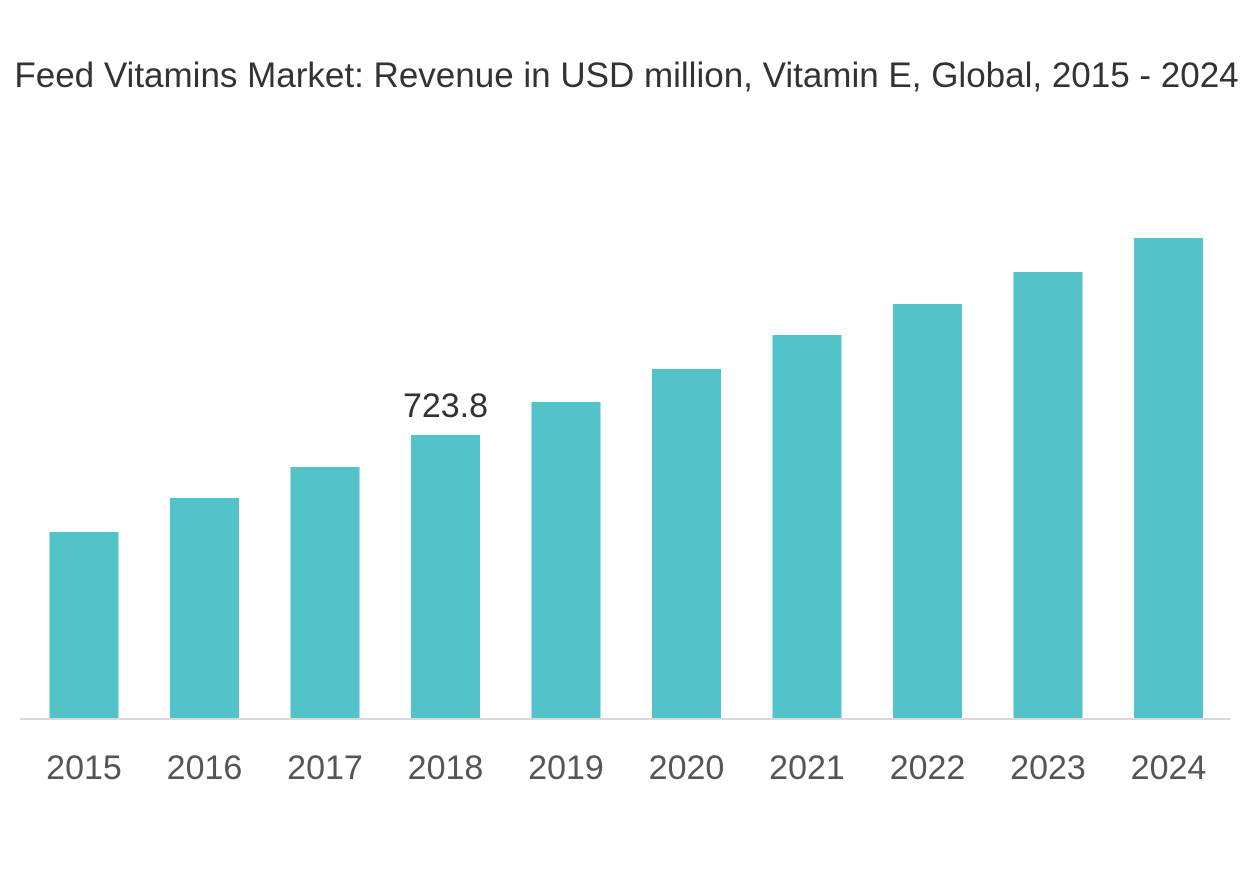 The image size is (1253, 878). Describe the element at coordinates (566, 560) in the screenshot. I see `bar-2019` at that location.